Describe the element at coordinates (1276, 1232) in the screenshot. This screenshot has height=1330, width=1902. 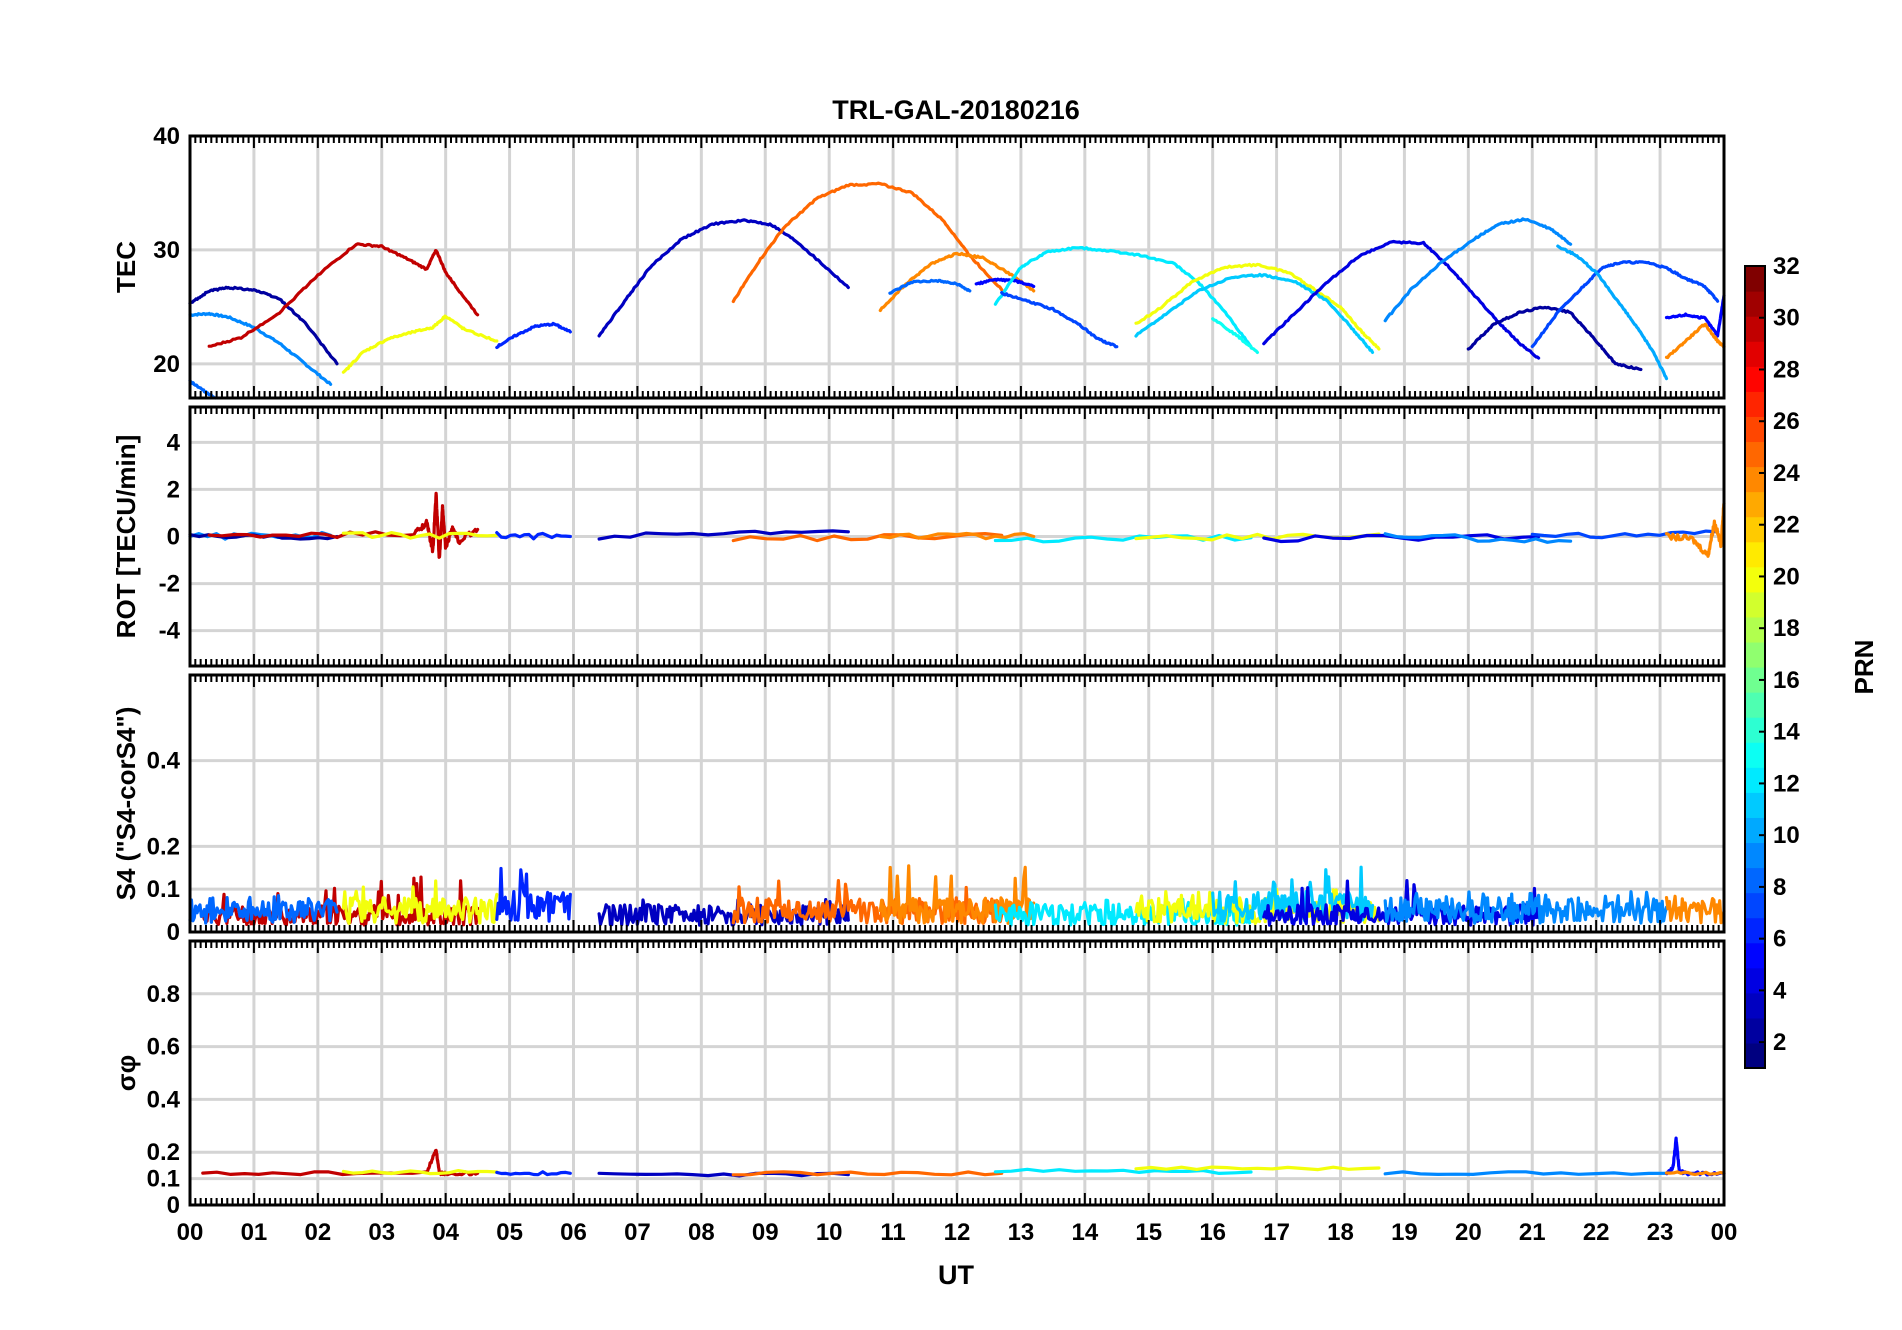
I see `x-tick-label: 17` at that location.